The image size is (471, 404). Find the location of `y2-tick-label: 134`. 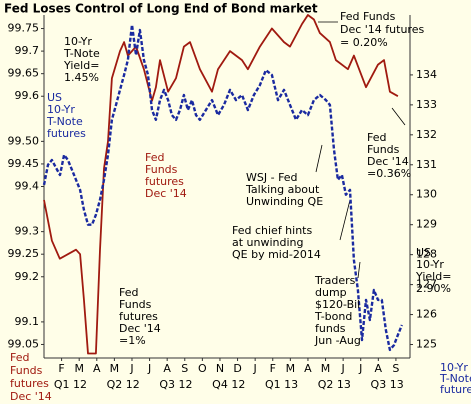

y2-tick-label: 134 is located at coordinates (426, 74).